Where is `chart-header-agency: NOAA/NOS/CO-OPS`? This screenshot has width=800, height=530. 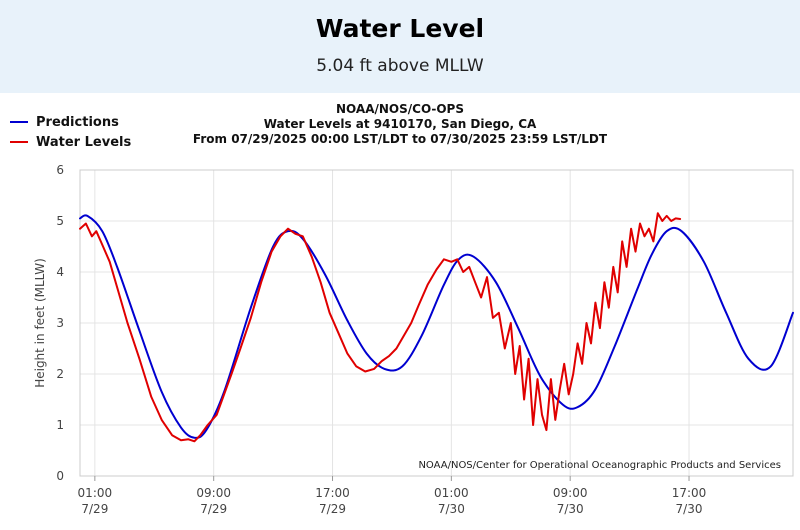
chart-header-agency: NOAA/NOS/CO-OPS is located at coordinates (400, 109).